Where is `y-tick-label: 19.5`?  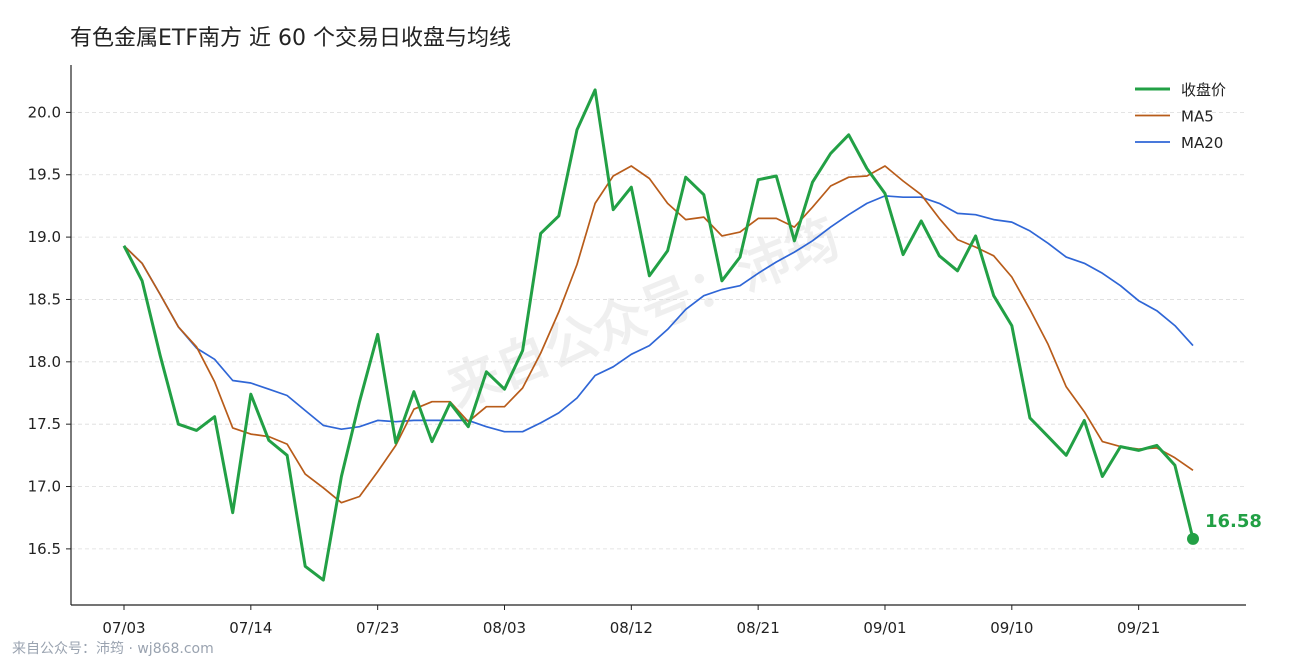 y-tick-label: 19.5 is located at coordinates (44, 175).